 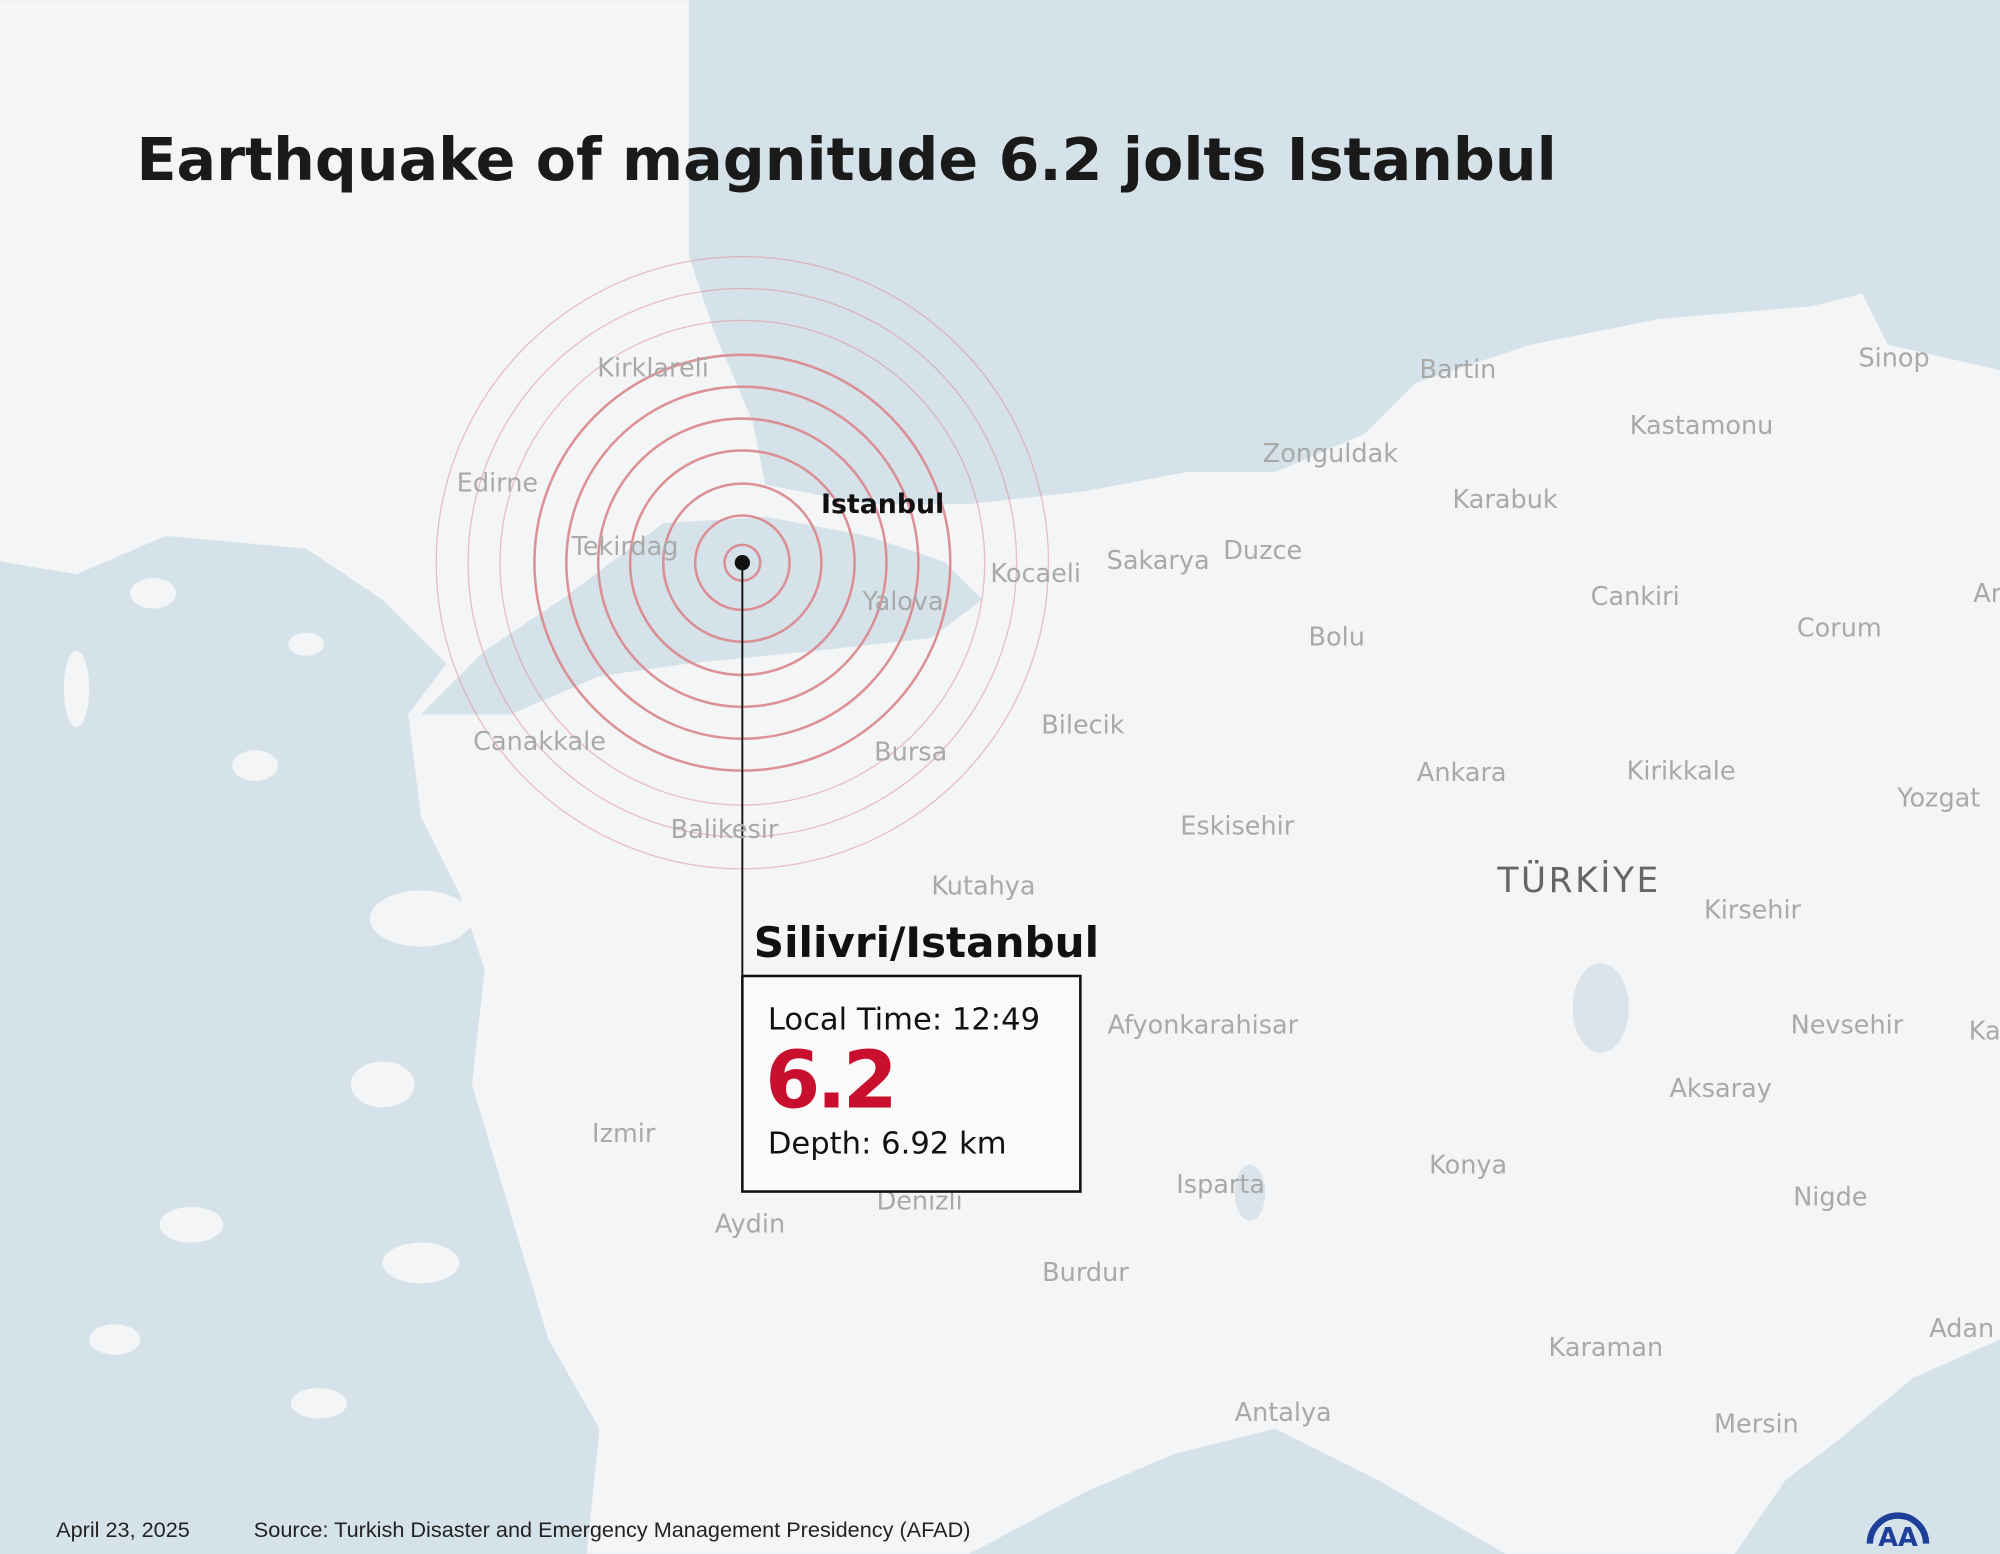 What do you see at coordinates (1337, 638) in the screenshot?
I see `city-label: Bolu` at bounding box center [1337, 638].